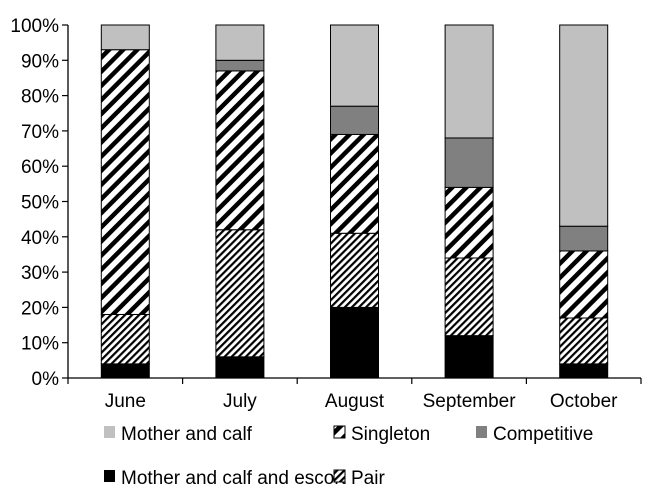 The width and height of the screenshot is (649, 492). I want to click on x-tick-label: June, so click(125, 401).